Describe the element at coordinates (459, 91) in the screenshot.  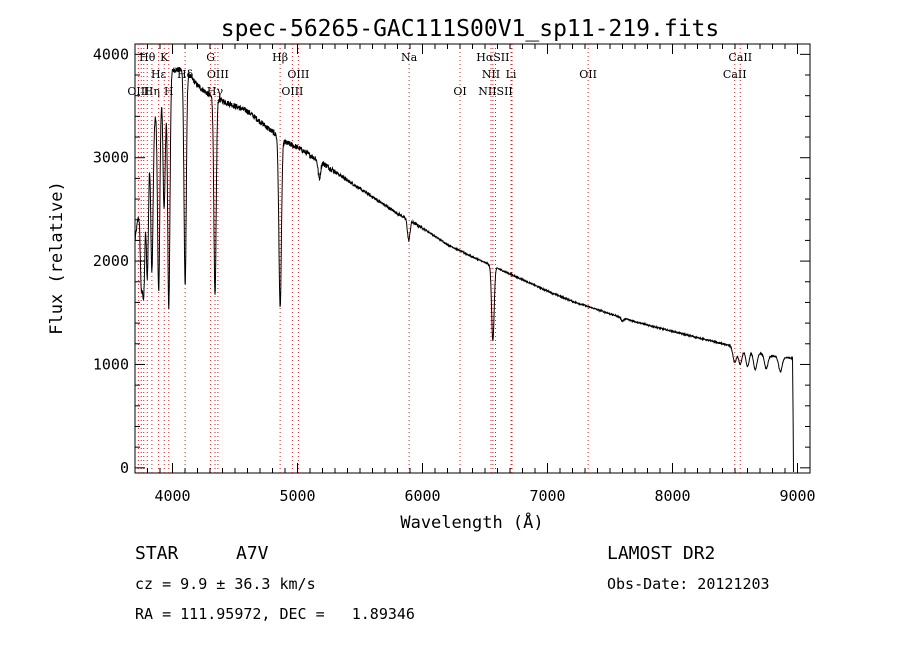
I see `spectral-line-label: OI` at that location.